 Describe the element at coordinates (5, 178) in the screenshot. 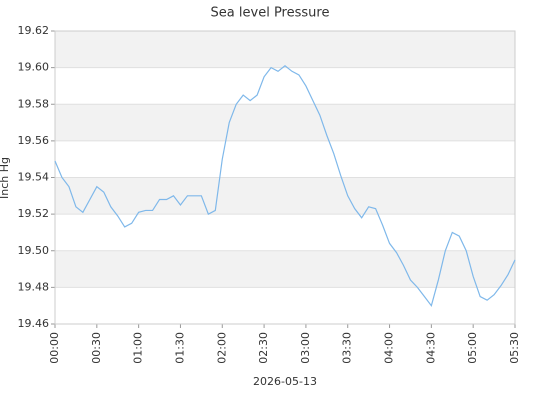

I see `y-axis-label: Inch Hg` at that location.